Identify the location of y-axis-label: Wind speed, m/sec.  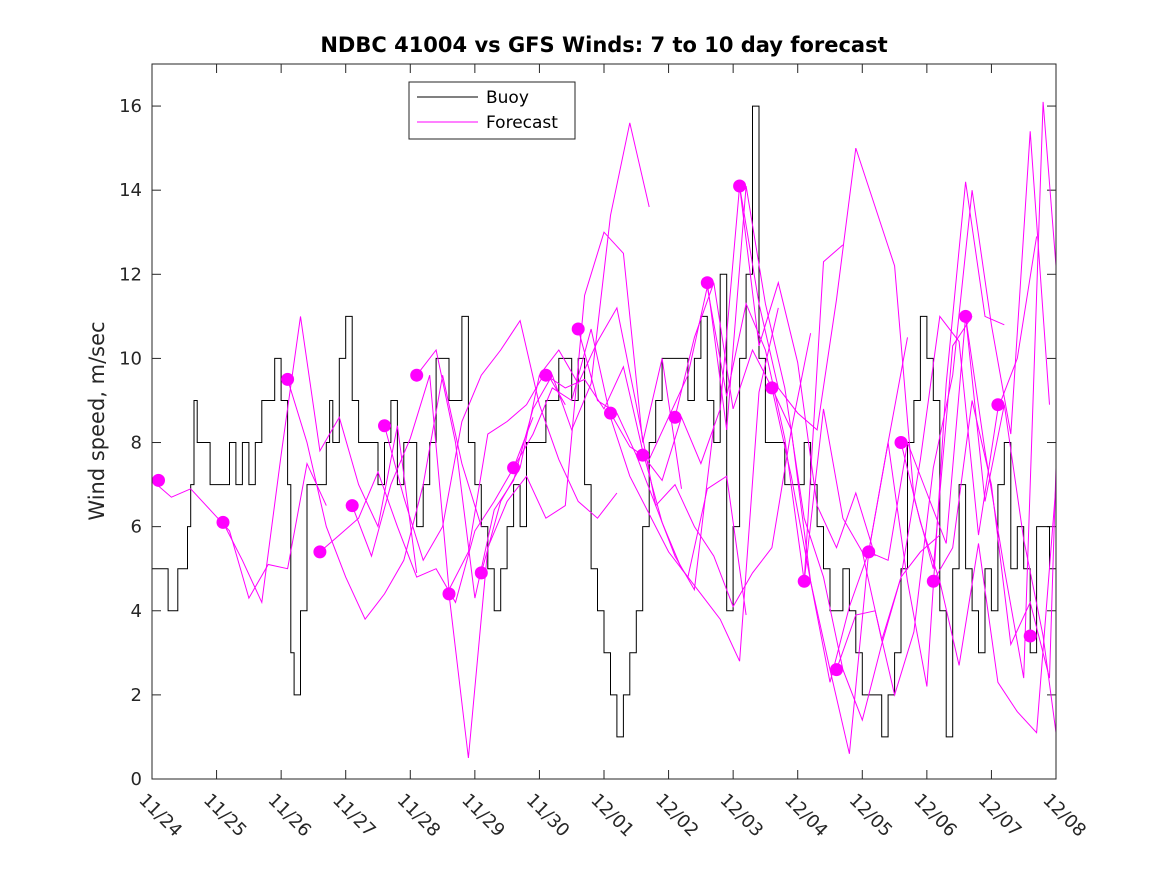
(97, 420).